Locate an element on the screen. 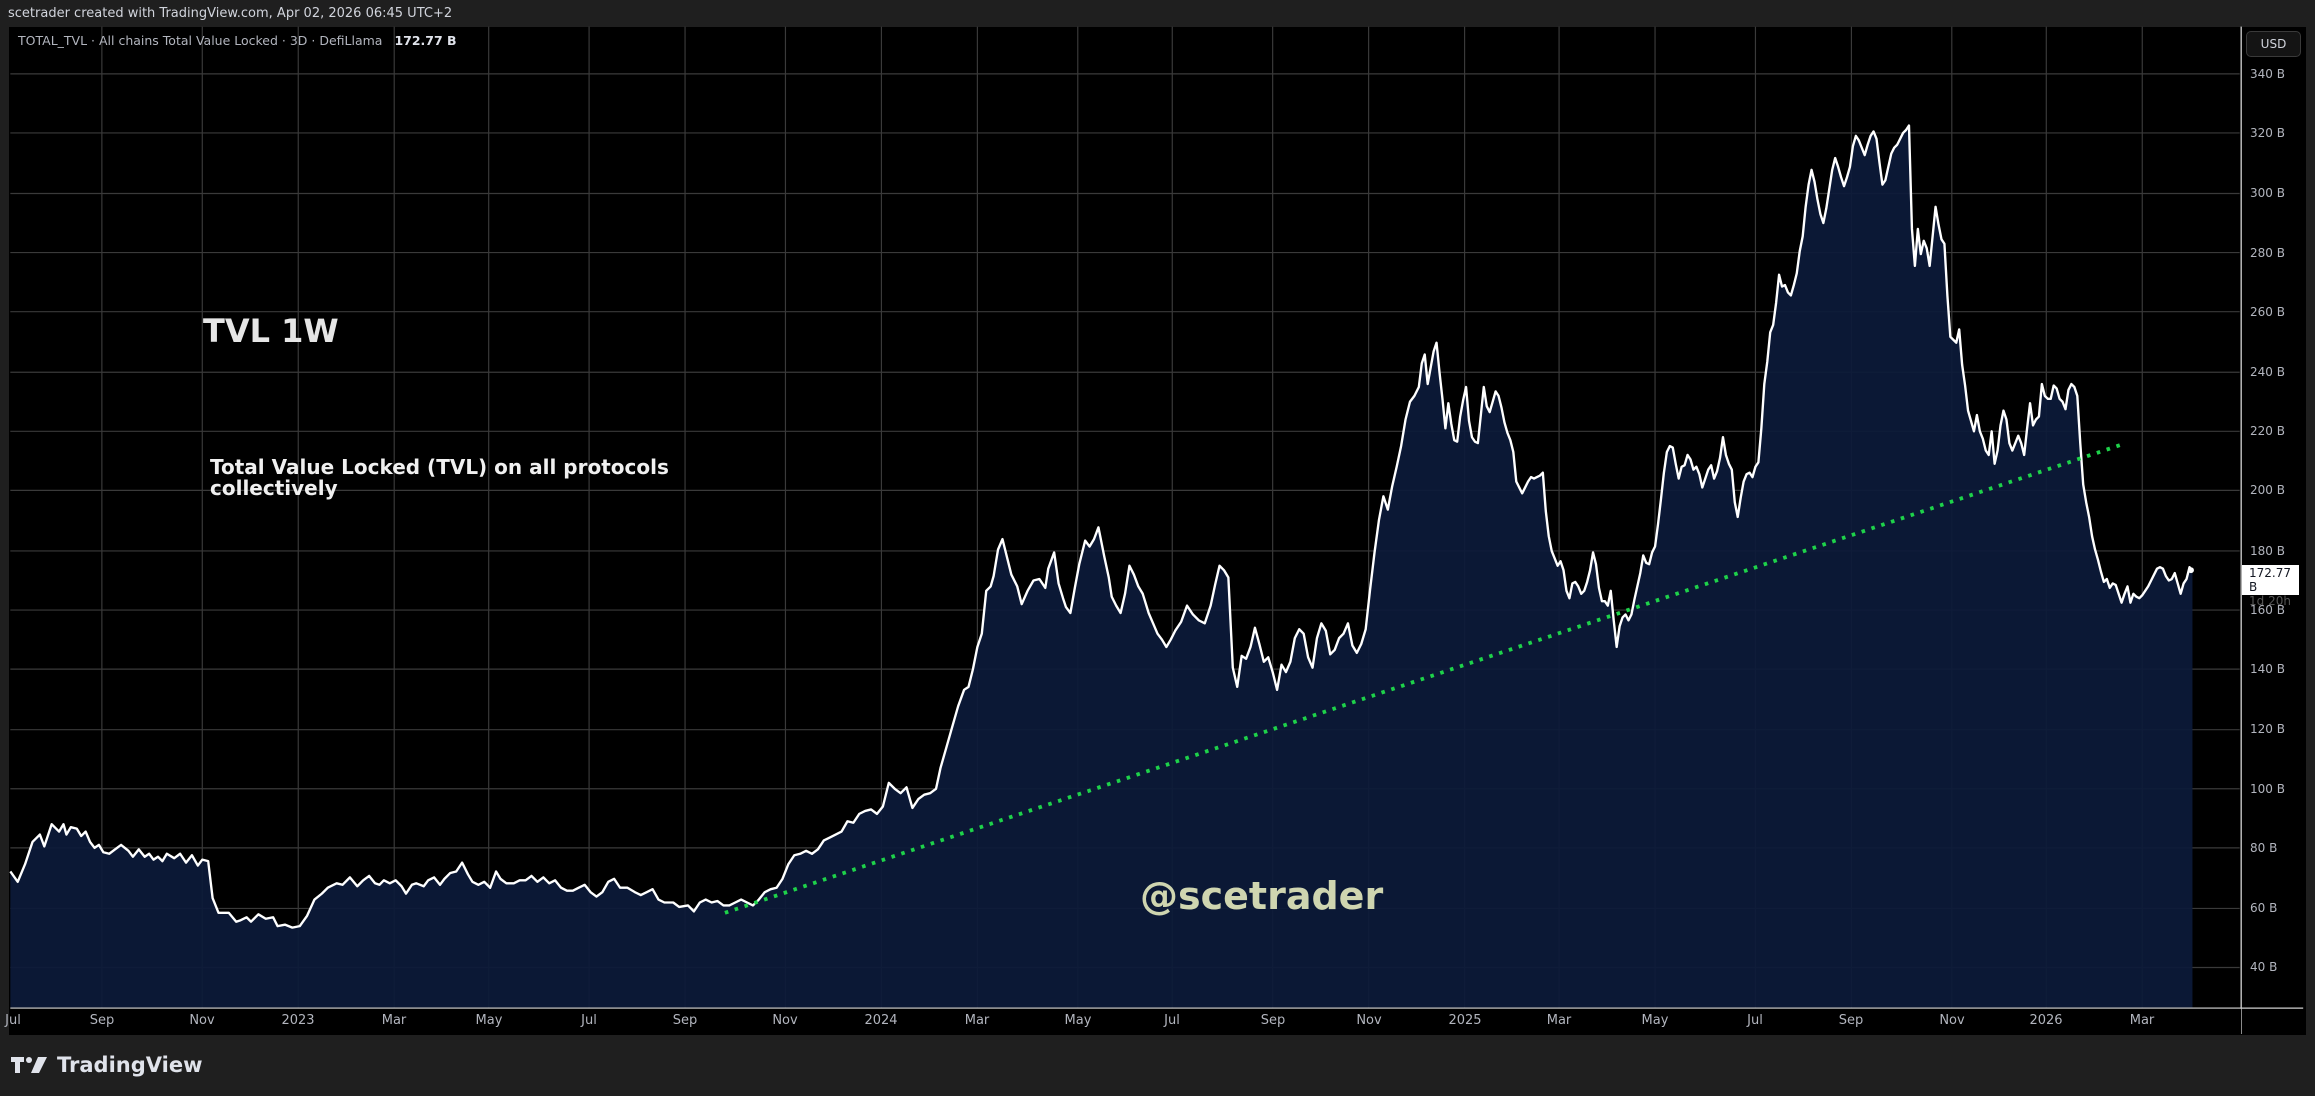 Image resolution: width=2315 pixels, height=1096 pixels. brand-name: TradingView is located at coordinates (130, 1065).